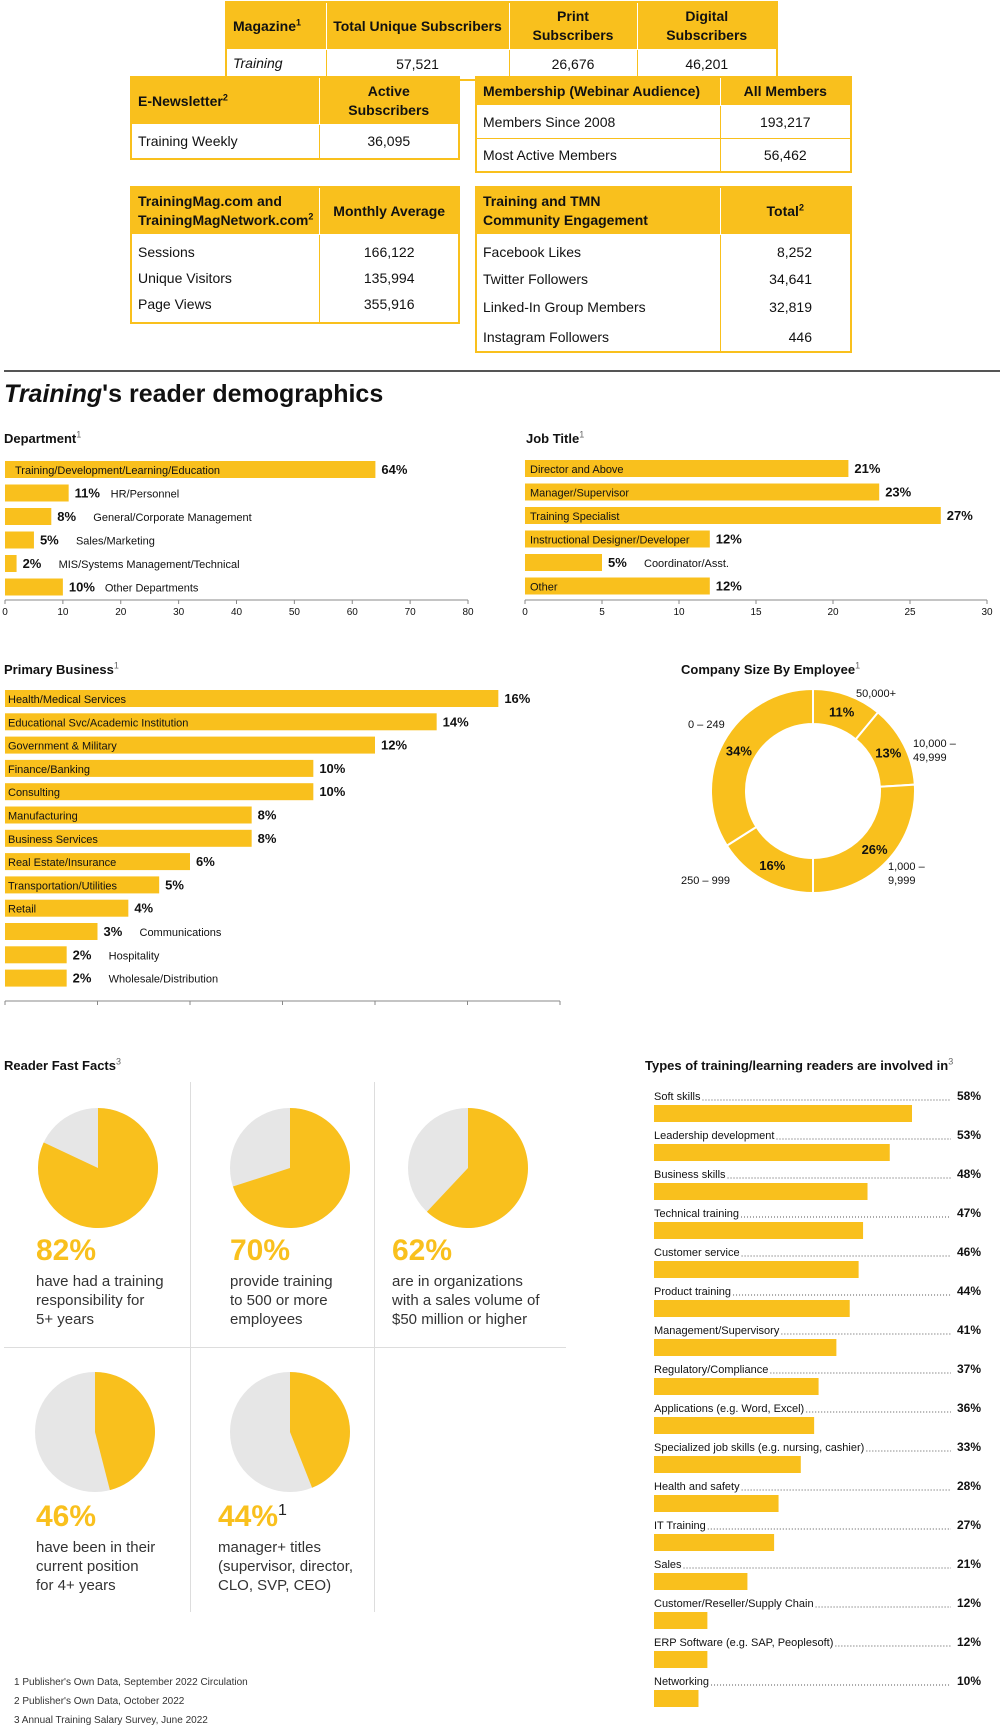  Describe the element at coordinates (969, 1408) in the screenshot. I see `data-label: 36%` at that location.